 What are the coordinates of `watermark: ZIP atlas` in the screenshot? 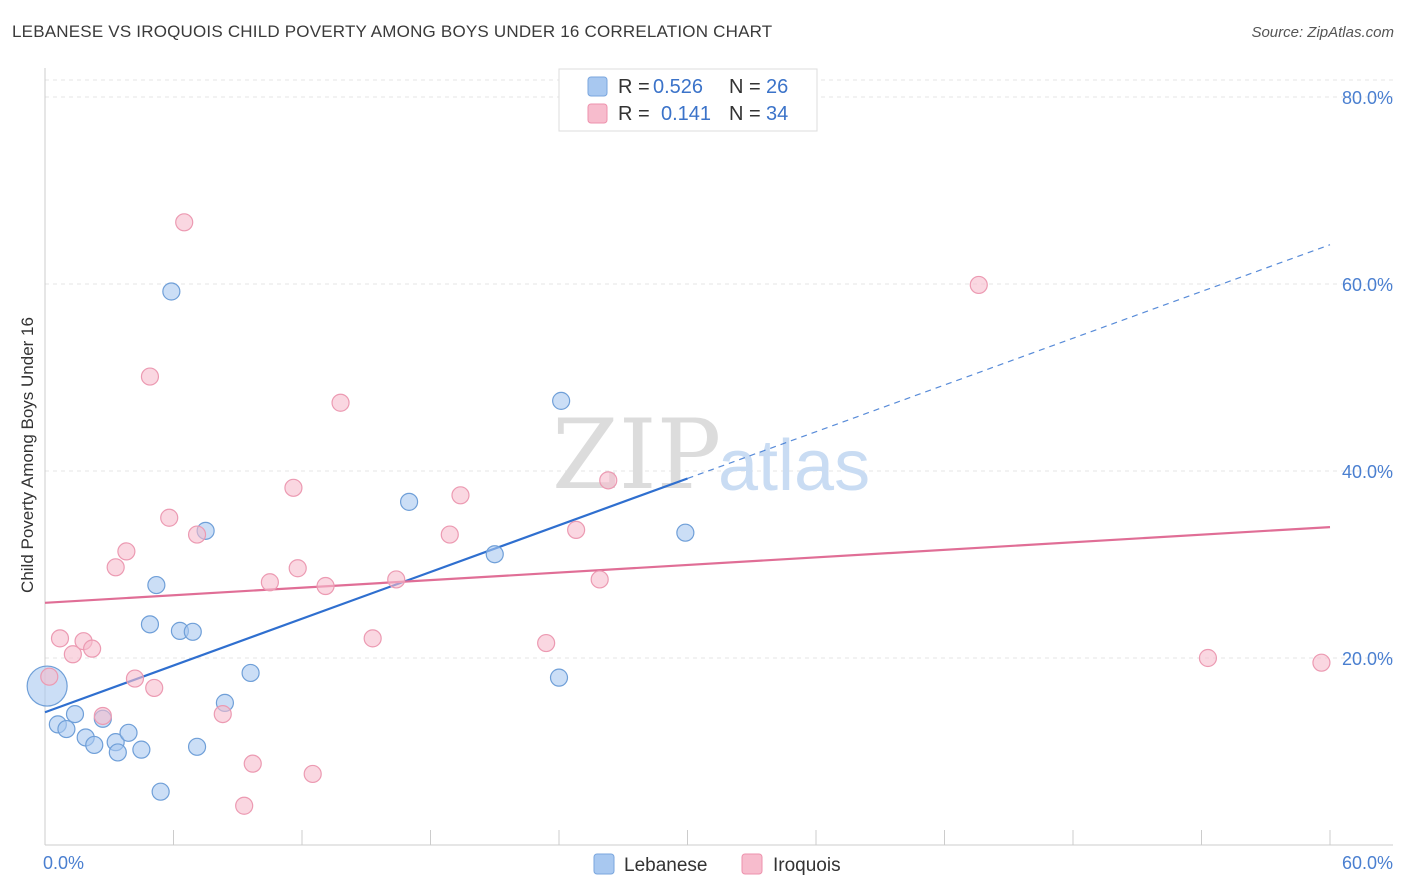 It's located at (711, 455).